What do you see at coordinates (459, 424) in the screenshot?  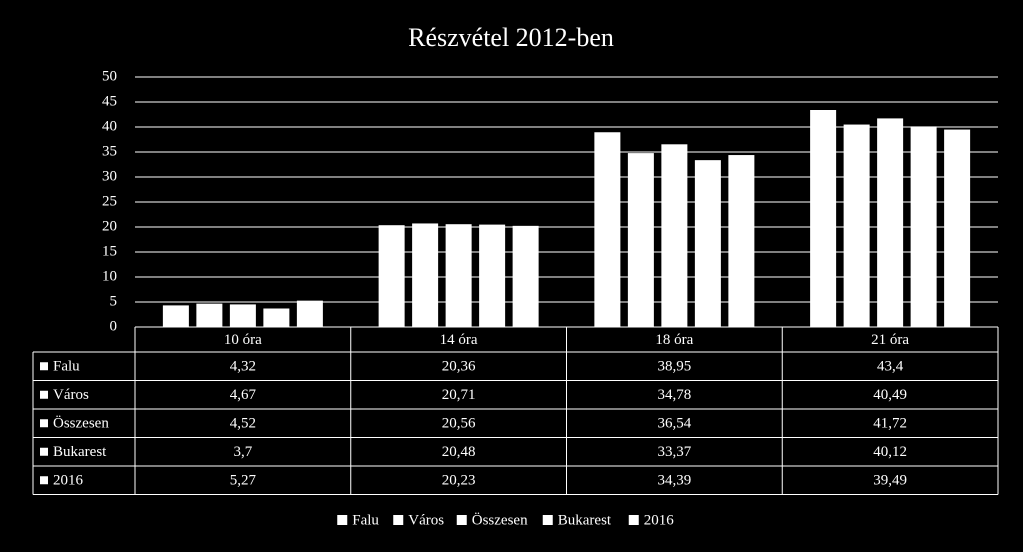 I see `table-cell: 20,56` at bounding box center [459, 424].